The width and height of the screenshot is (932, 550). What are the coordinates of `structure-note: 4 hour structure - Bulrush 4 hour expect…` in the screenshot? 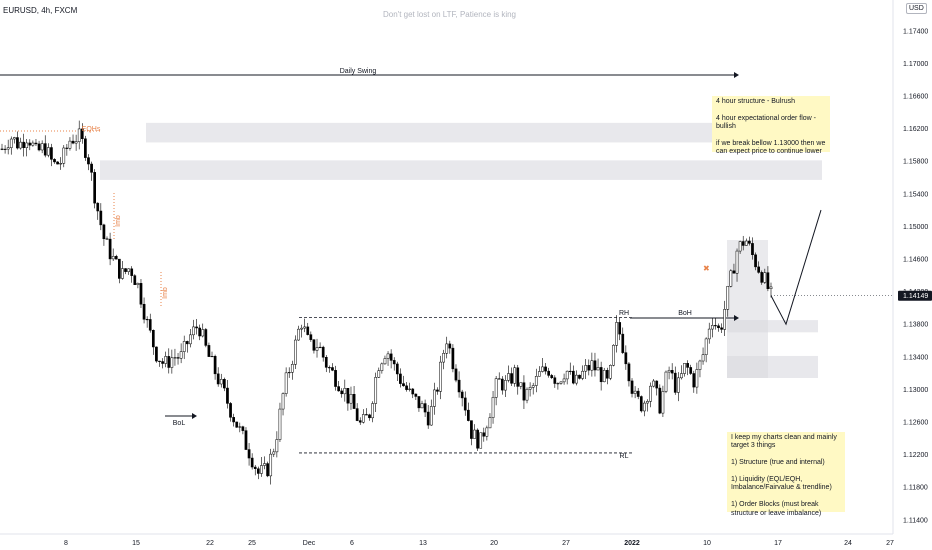 It's located at (771, 125).